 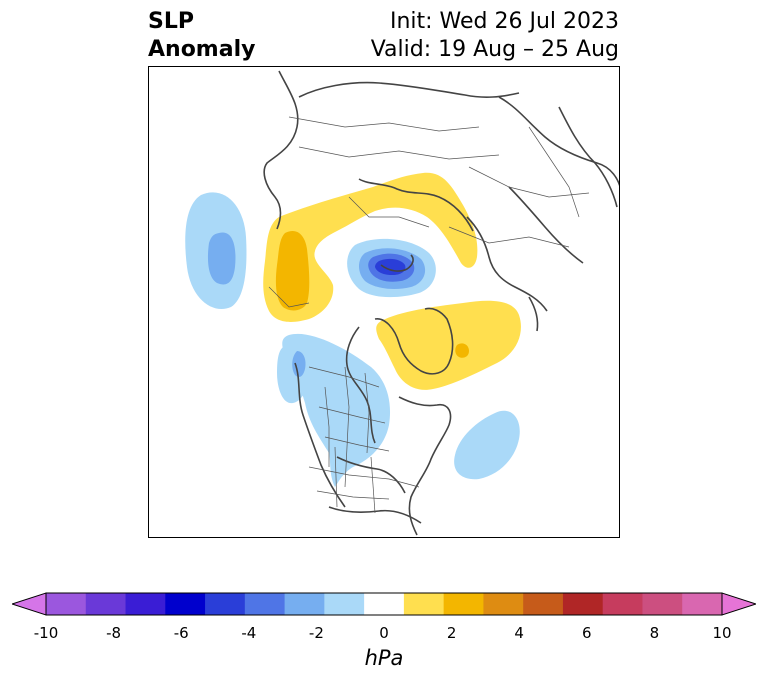 What do you see at coordinates (181, 633) in the screenshot?
I see `colorbar-tick-label: -6` at bounding box center [181, 633].